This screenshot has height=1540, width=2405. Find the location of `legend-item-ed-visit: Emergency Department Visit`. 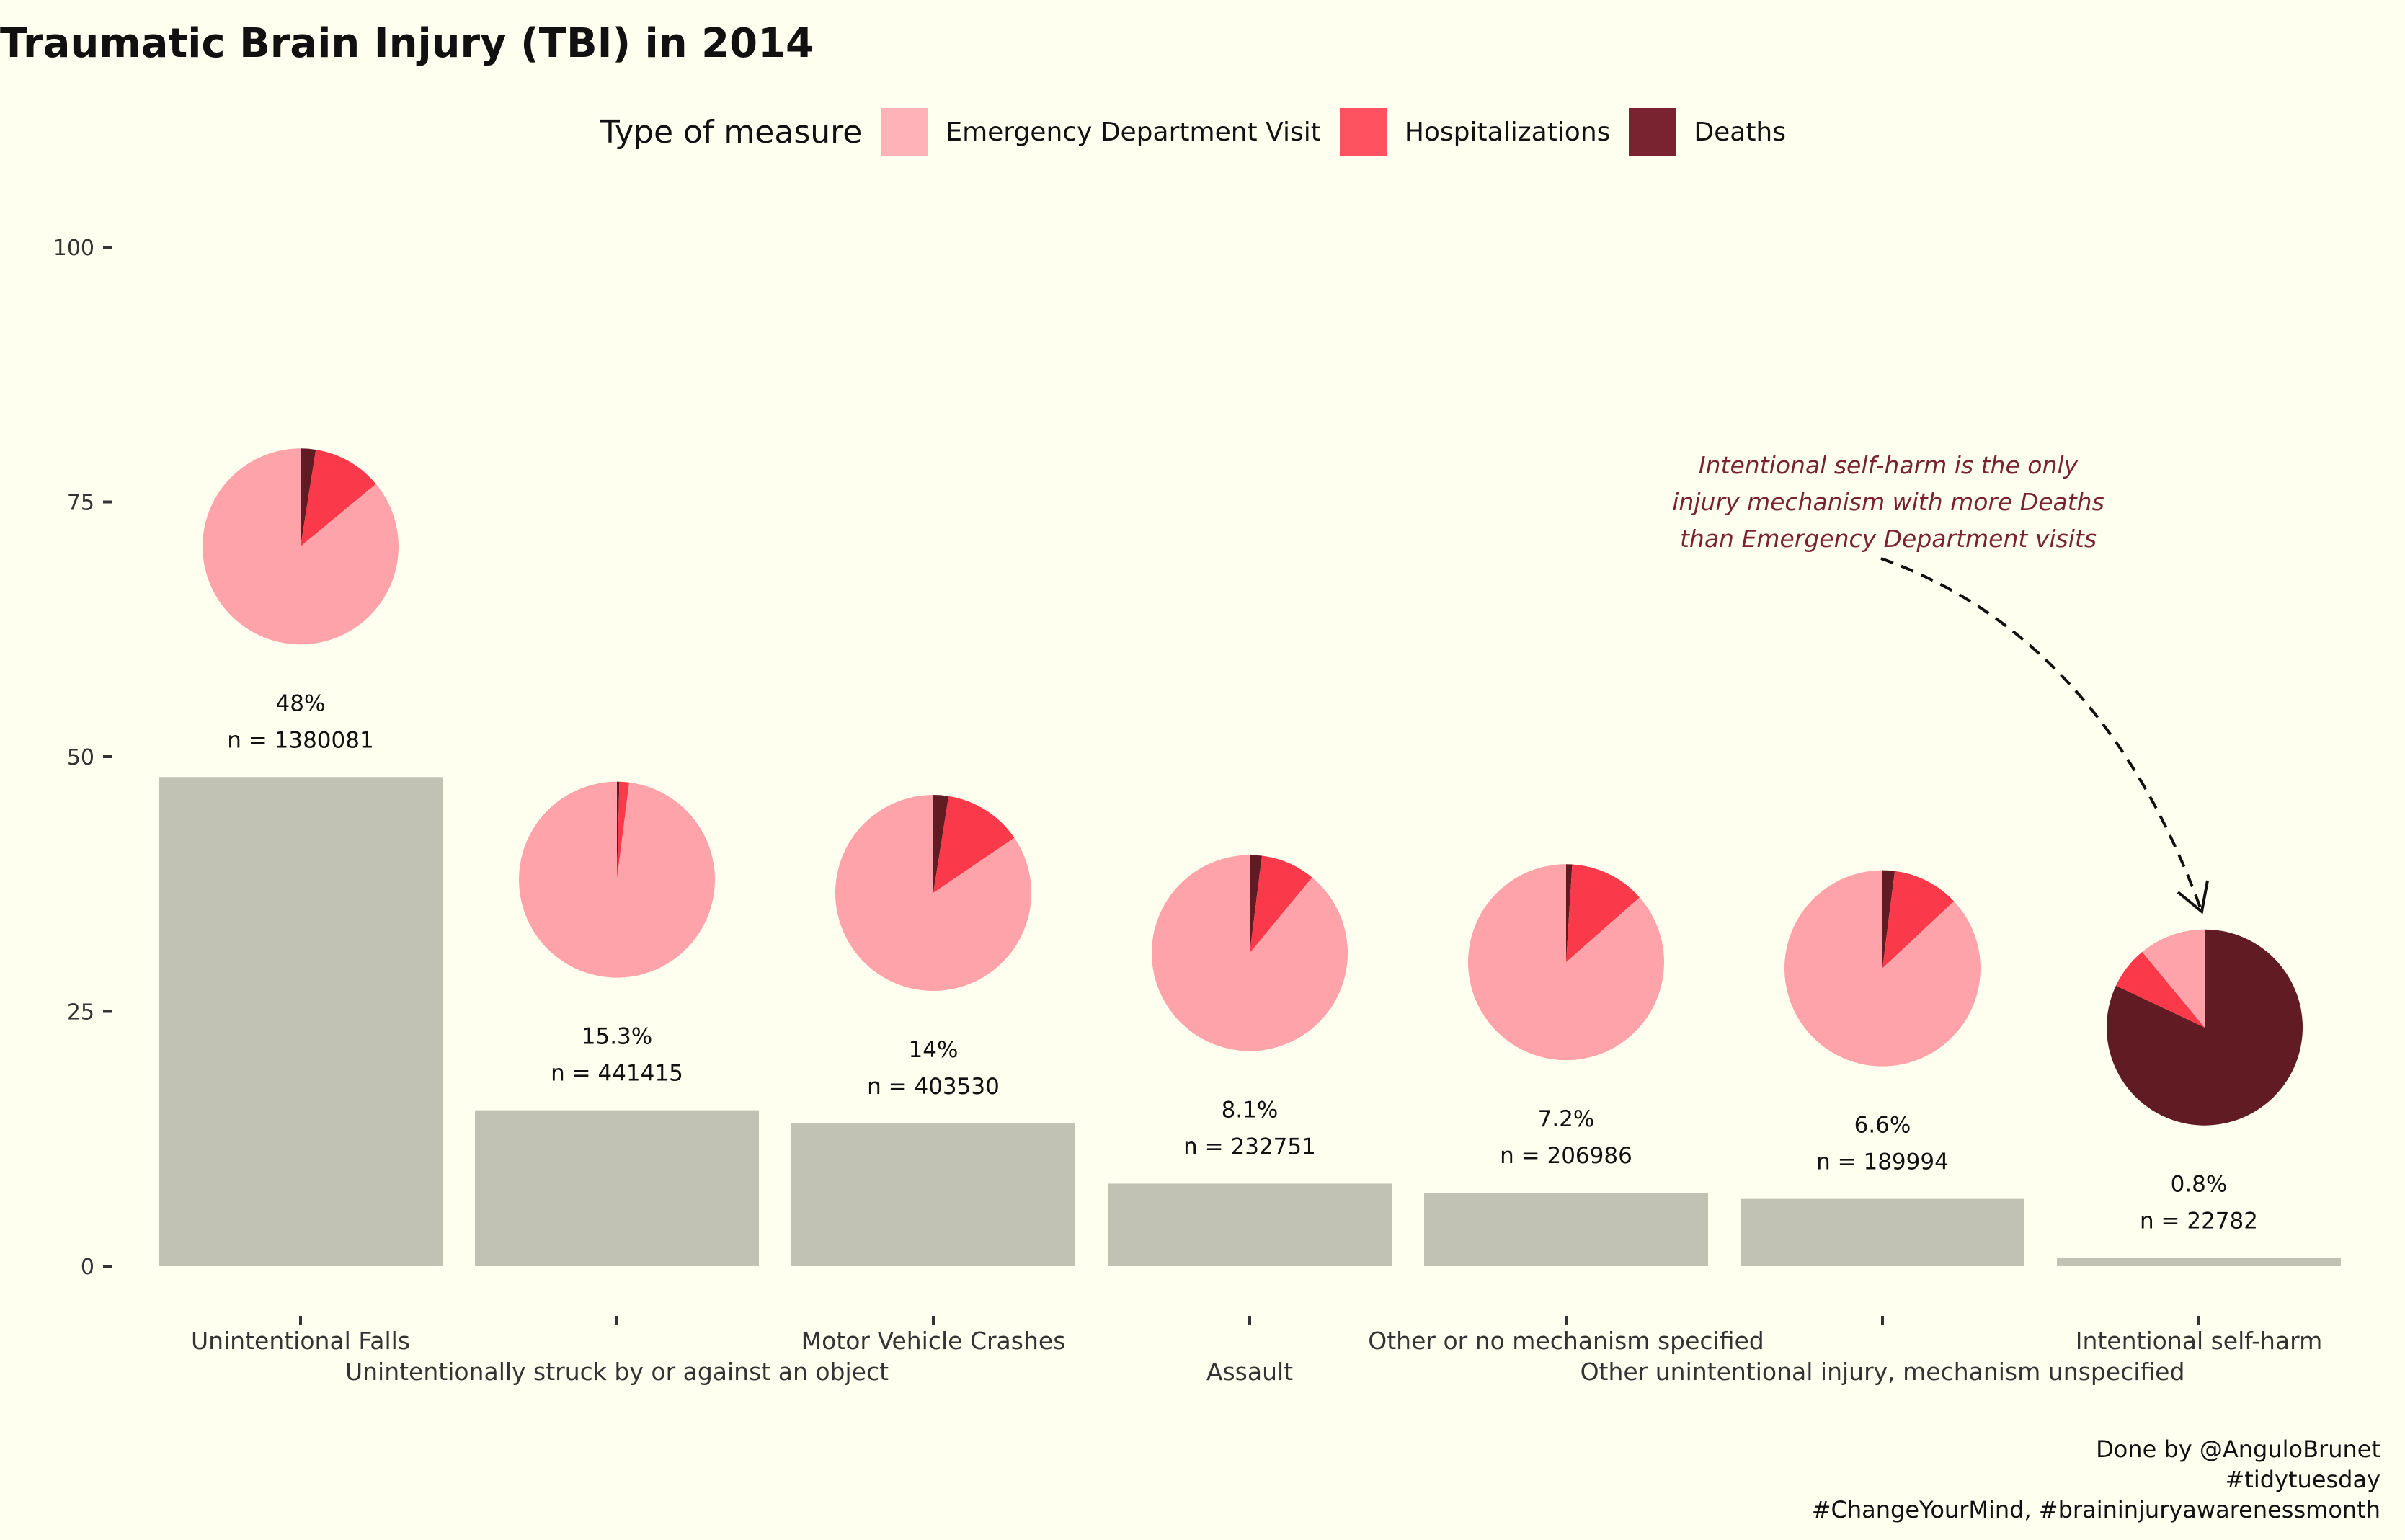

legend-item-ed-visit: Emergency Department Visit is located at coordinates (1101, 132).